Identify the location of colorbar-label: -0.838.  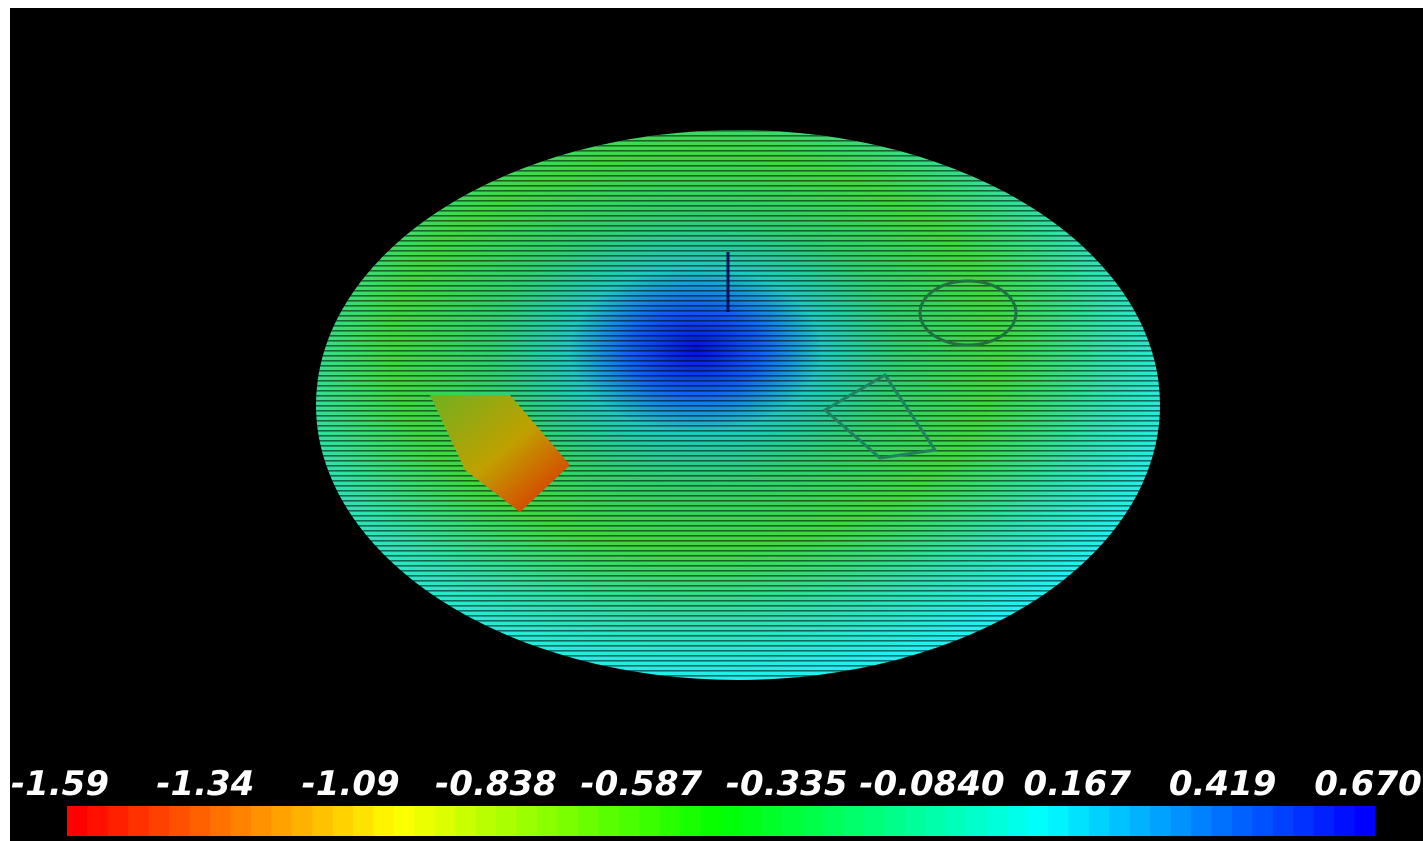
(496, 784).